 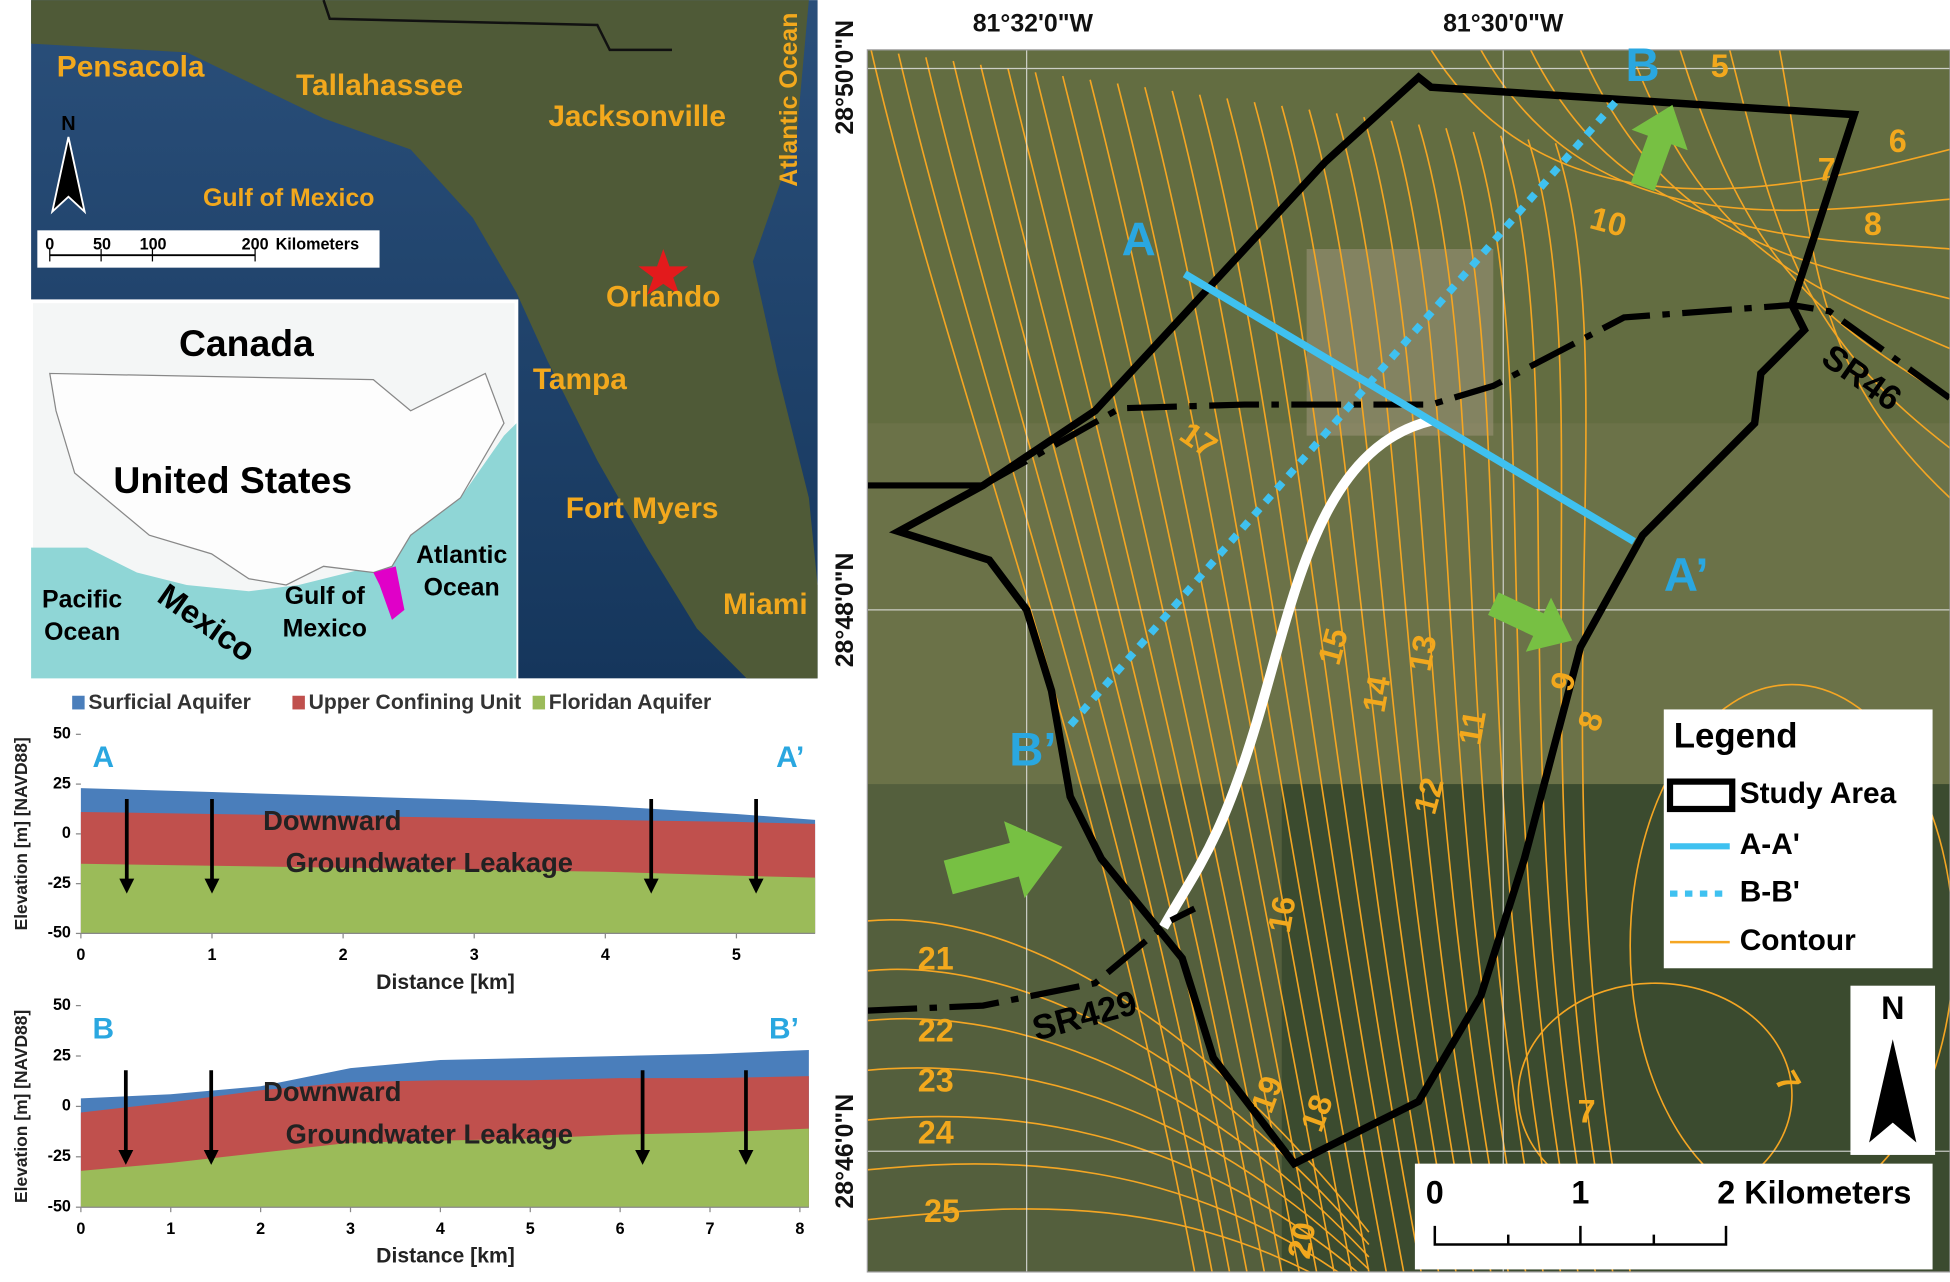 What do you see at coordinates (1139, 239) in the screenshot?
I see `section-label: A` at bounding box center [1139, 239].